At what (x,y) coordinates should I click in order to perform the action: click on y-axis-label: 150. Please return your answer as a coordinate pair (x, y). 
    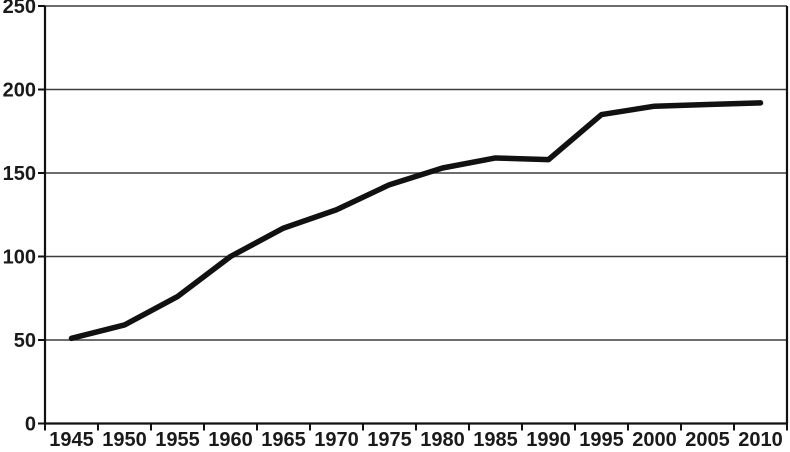
    Looking at the image, I should click on (19, 174).